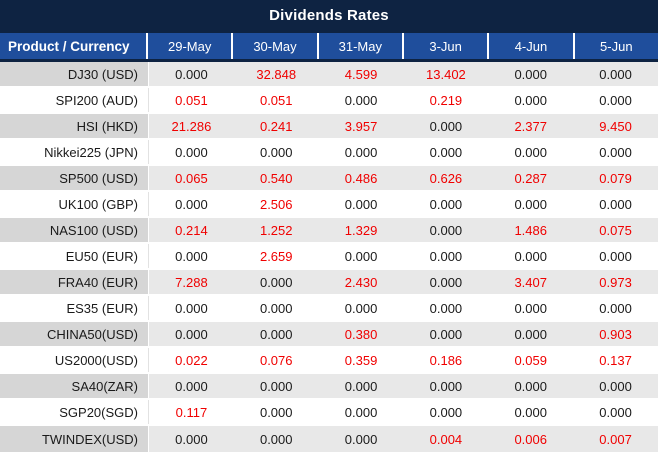  Describe the element at coordinates (74, 230) in the screenshot. I see `product-label: NAS100 (USD)` at that location.